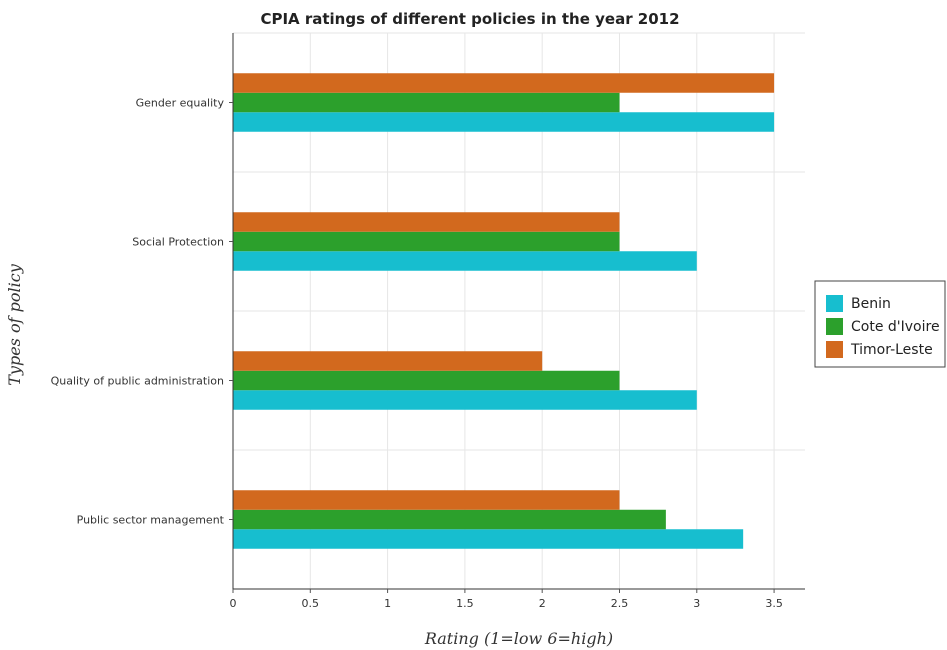 This screenshot has width=947, height=650. What do you see at coordinates (871, 304) in the screenshot?
I see `legend-label: Benin` at bounding box center [871, 304].